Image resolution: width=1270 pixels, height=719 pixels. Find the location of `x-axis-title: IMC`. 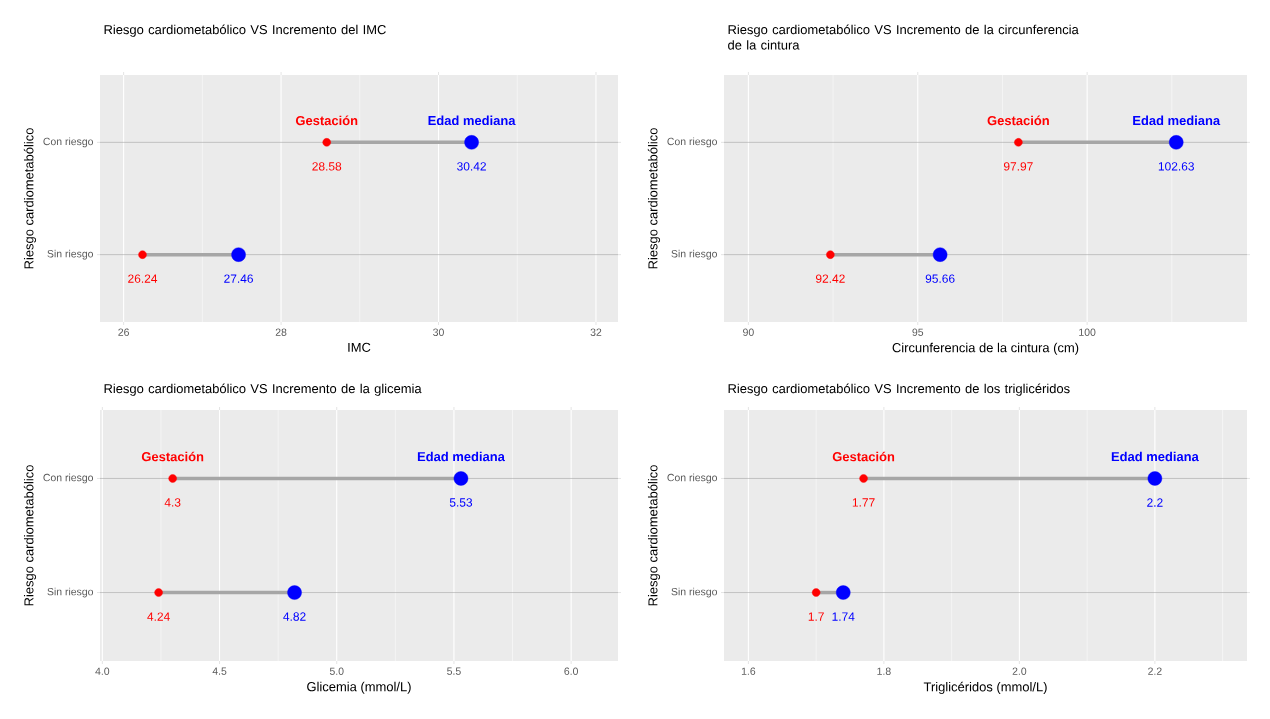

x-axis-title: IMC is located at coordinates (359, 347).